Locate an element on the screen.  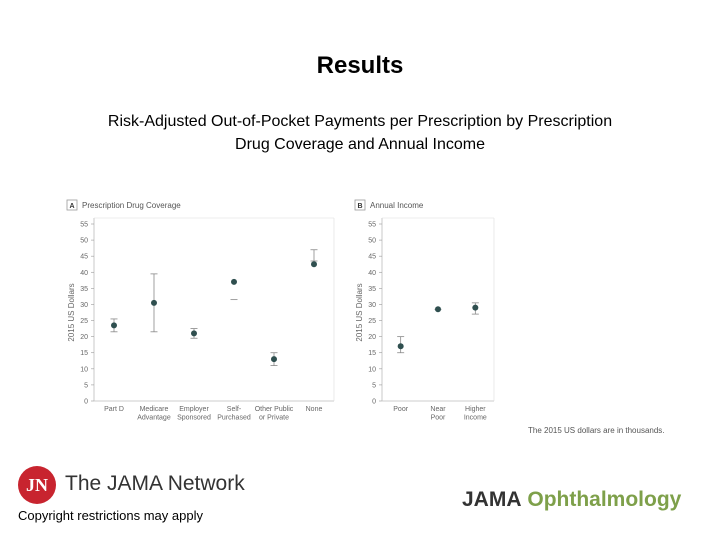
x-tick-label-line: Sponsored is located at coordinates (194, 418).